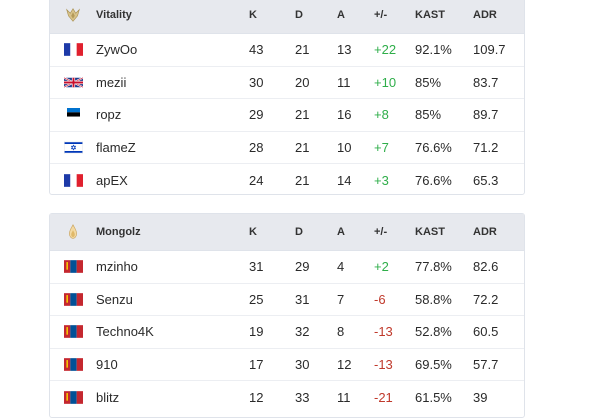 The width and height of the screenshot is (590, 418). I want to click on stat-kills: 28, so click(256, 147).